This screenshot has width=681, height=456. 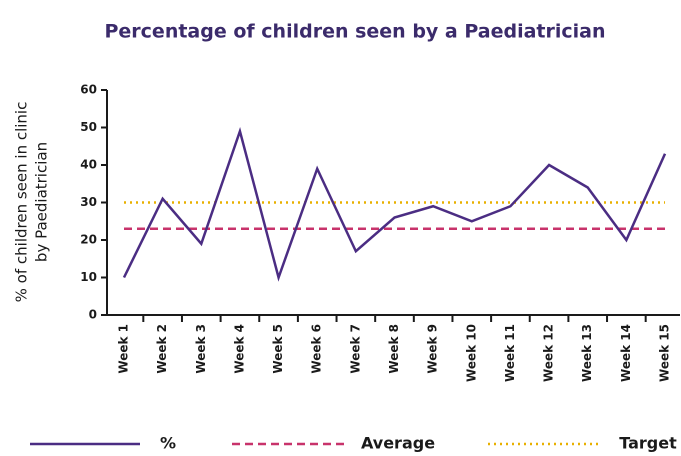 I want to click on y-tick-label: 60, so click(x=88, y=90).